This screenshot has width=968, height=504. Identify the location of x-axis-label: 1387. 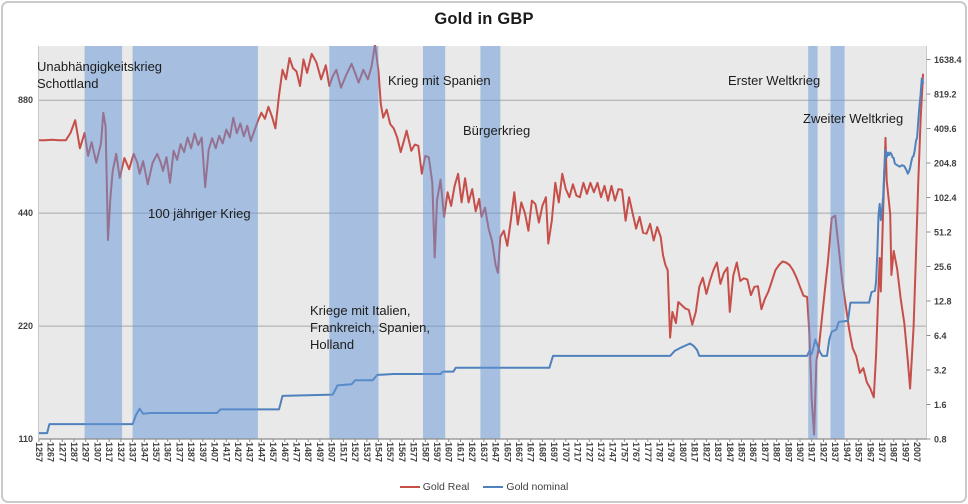
(191, 452).